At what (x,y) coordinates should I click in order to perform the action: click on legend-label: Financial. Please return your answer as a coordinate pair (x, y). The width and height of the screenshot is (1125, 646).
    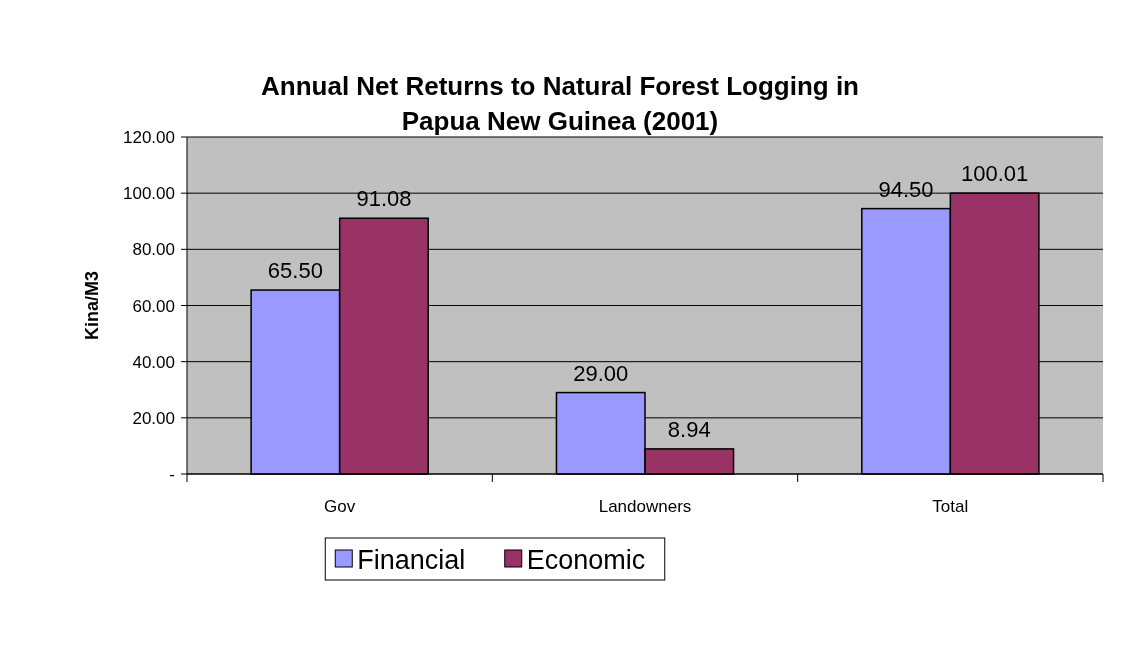
    Looking at the image, I should click on (411, 560).